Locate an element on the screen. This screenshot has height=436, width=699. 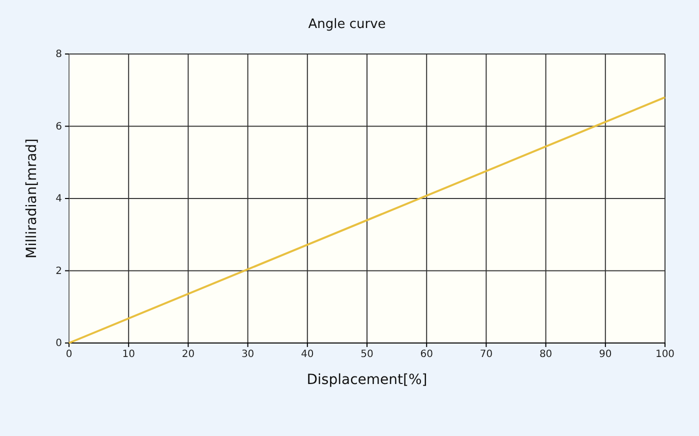
y-tick-label: 8 is located at coordinates (59, 54).